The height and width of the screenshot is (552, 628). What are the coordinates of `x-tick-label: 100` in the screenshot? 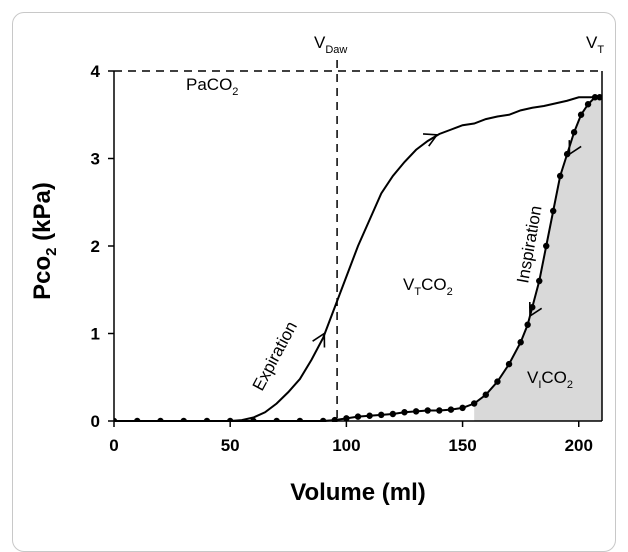 It's located at (346, 445).